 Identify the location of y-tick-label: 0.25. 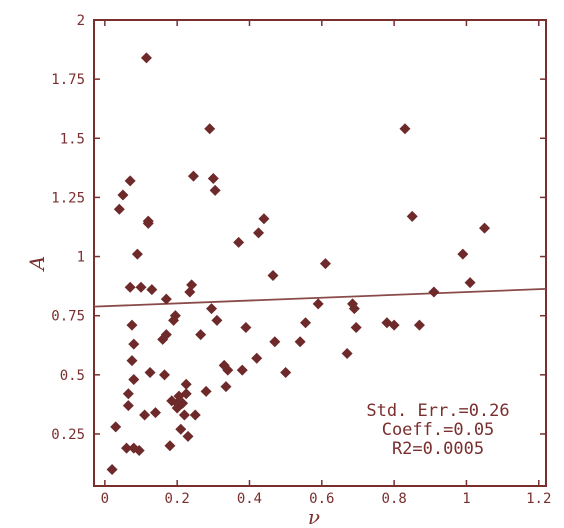
(68, 435).